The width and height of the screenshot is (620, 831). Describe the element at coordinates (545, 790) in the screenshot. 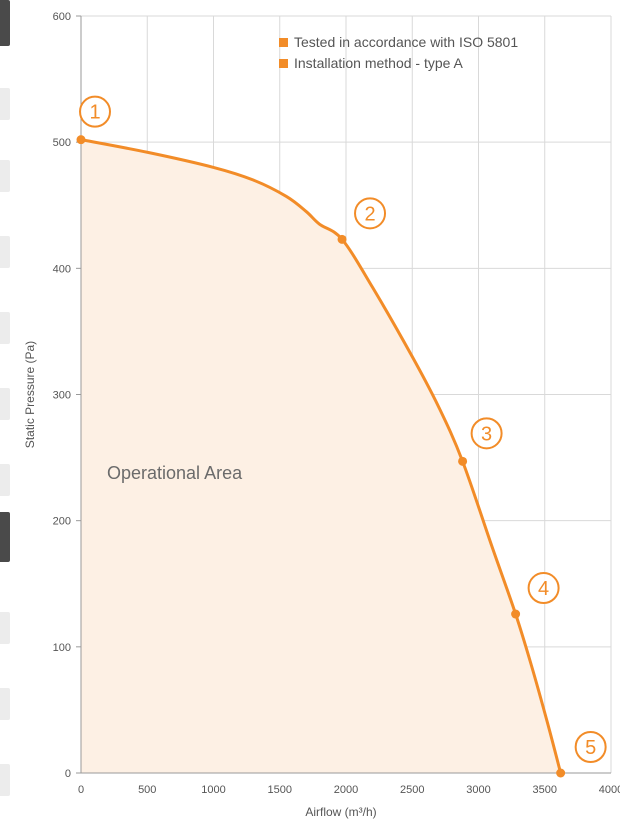

I see `x-tick-label: 3500` at that location.